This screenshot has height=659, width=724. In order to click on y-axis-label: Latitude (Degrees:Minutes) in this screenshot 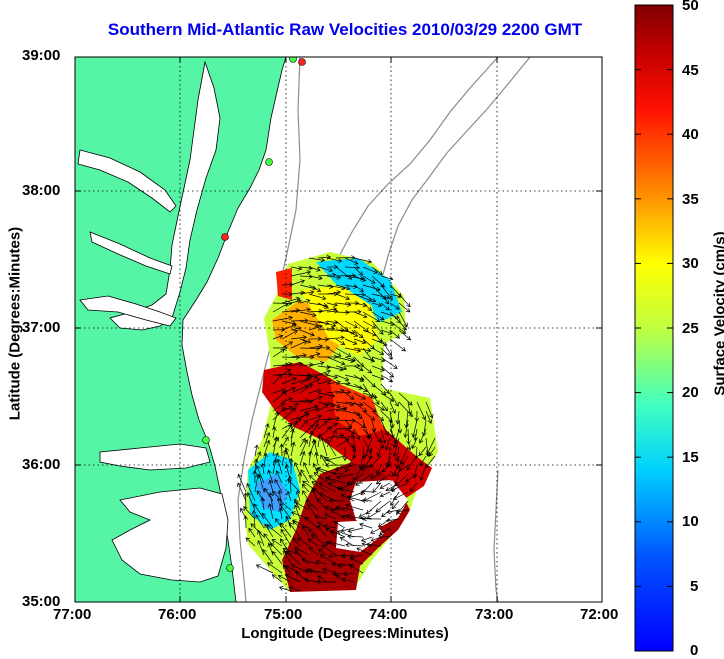, I will do `click(15, 323)`.